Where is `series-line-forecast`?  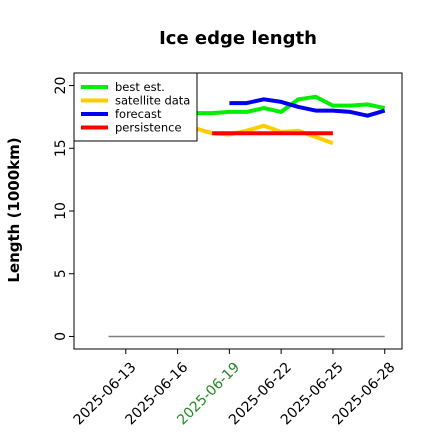
series-line-forecast is located at coordinates (307, 107).